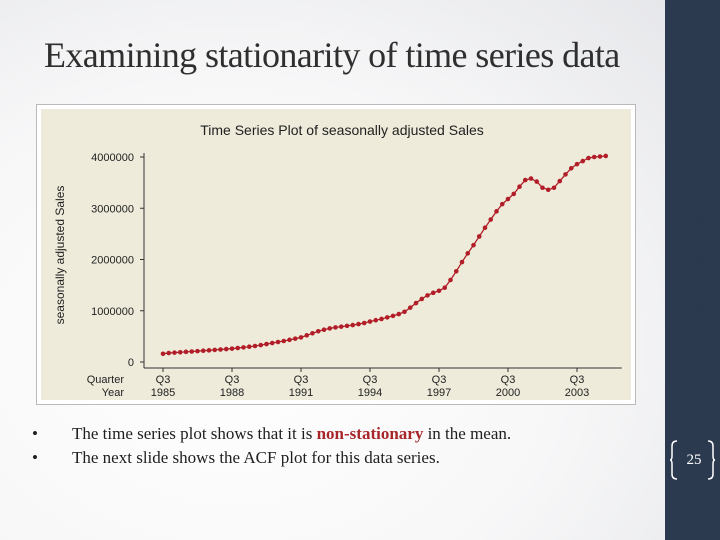 The image size is (720, 540). I want to click on x-tick-year-label: 1985, so click(163, 393).